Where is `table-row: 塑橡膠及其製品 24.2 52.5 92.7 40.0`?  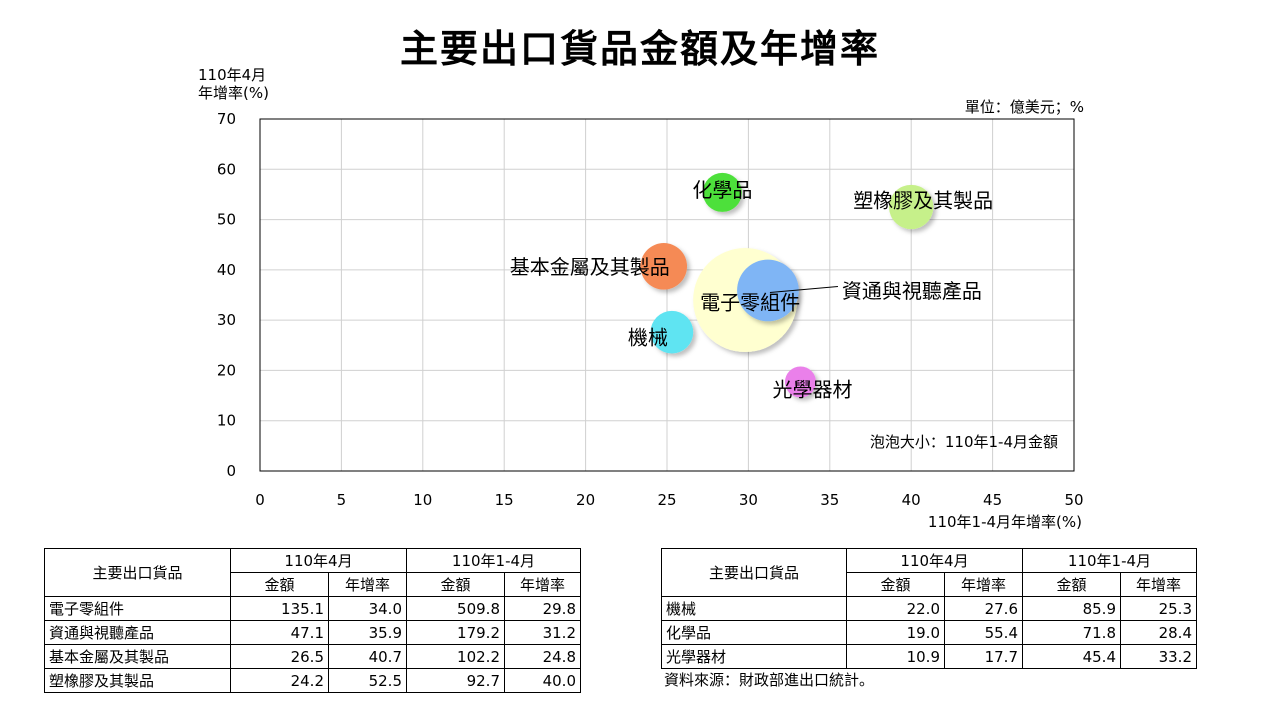 table-row: 塑橡膠及其製品 24.2 52.5 92.7 40.0 is located at coordinates (312, 680).